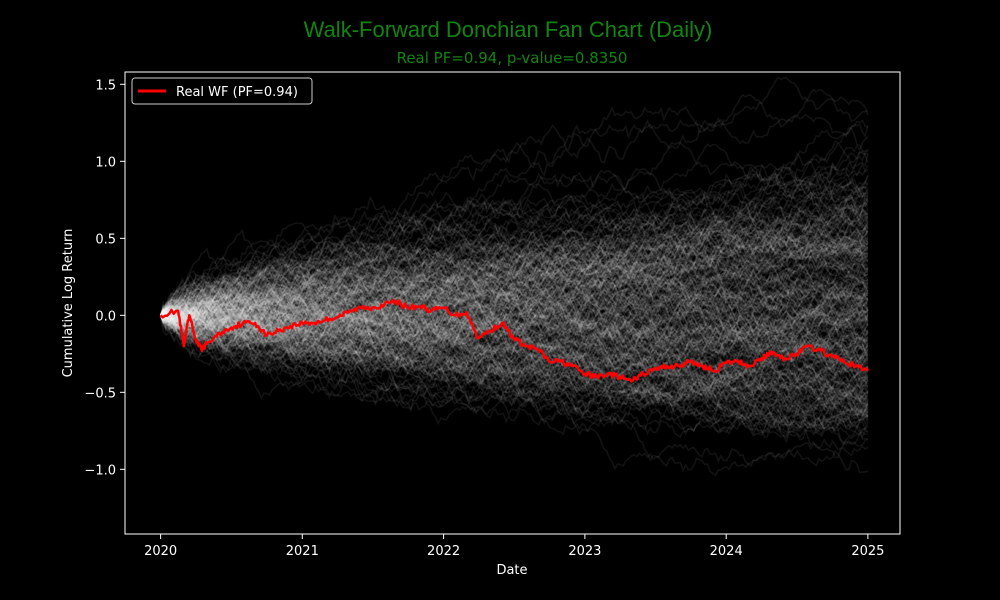 This screenshot has height=600, width=1000. Describe the element at coordinates (514, 546) in the screenshot. I see `x-axis: 2020 2021 2022 2023 2024 2025` at that location.